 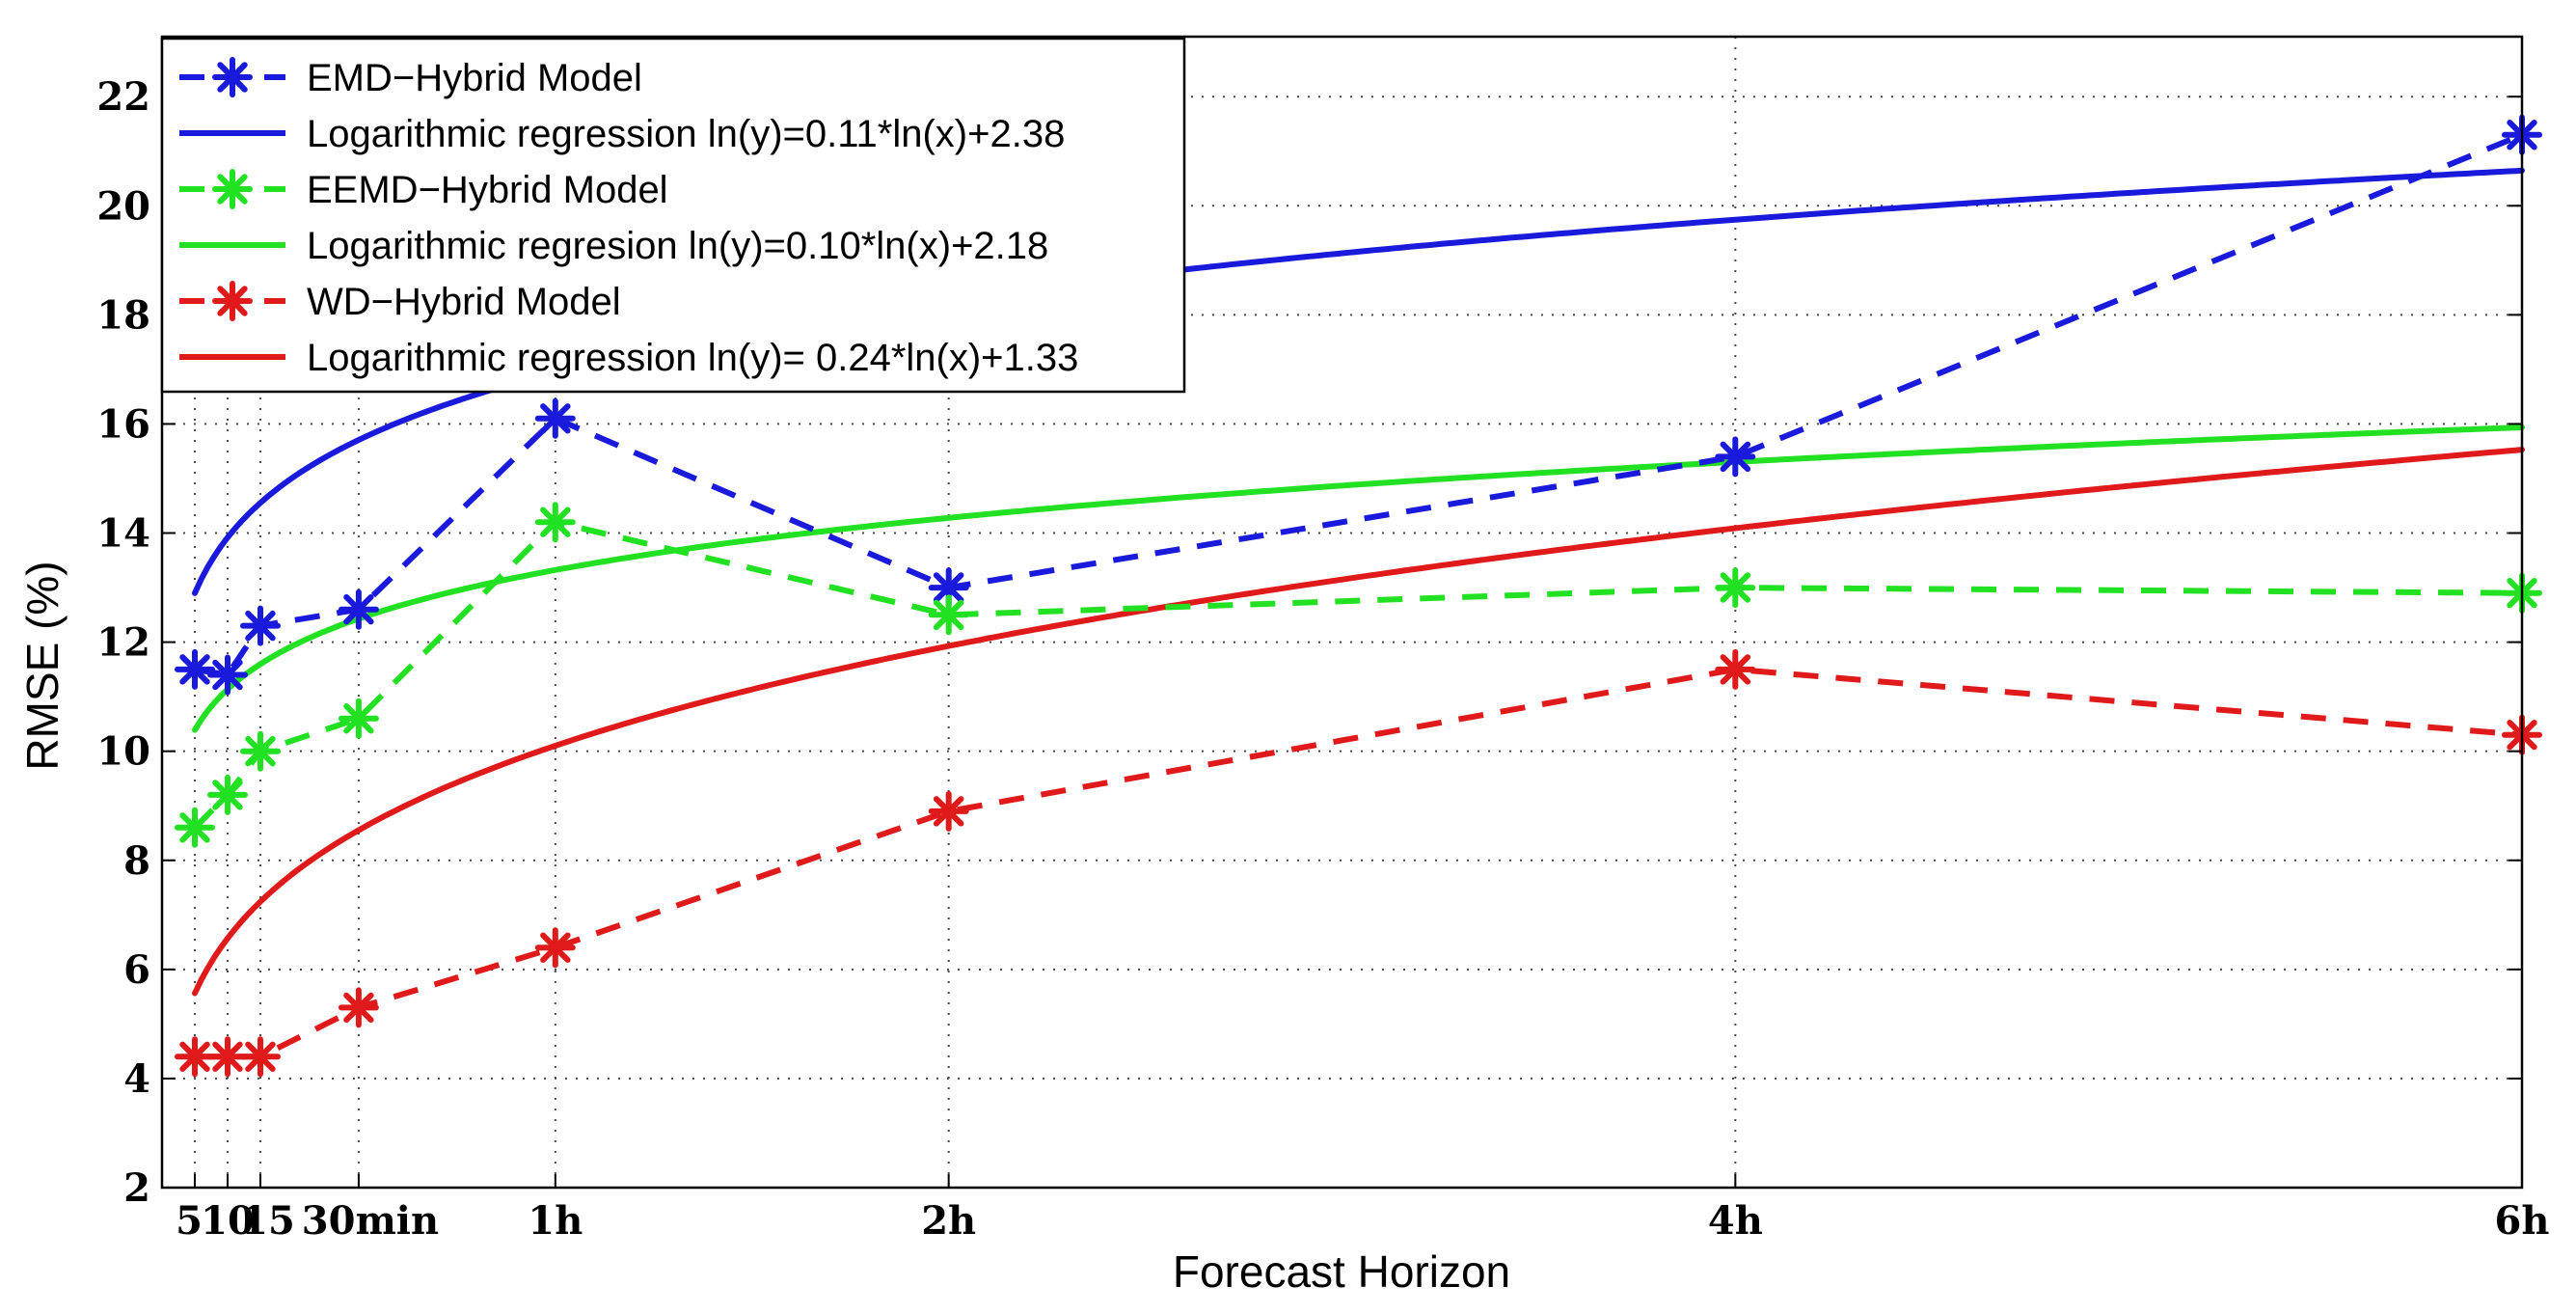 What do you see at coordinates (189, 1221) in the screenshot?
I see `x-tick-label: 5` at bounding box center [189, 1221].